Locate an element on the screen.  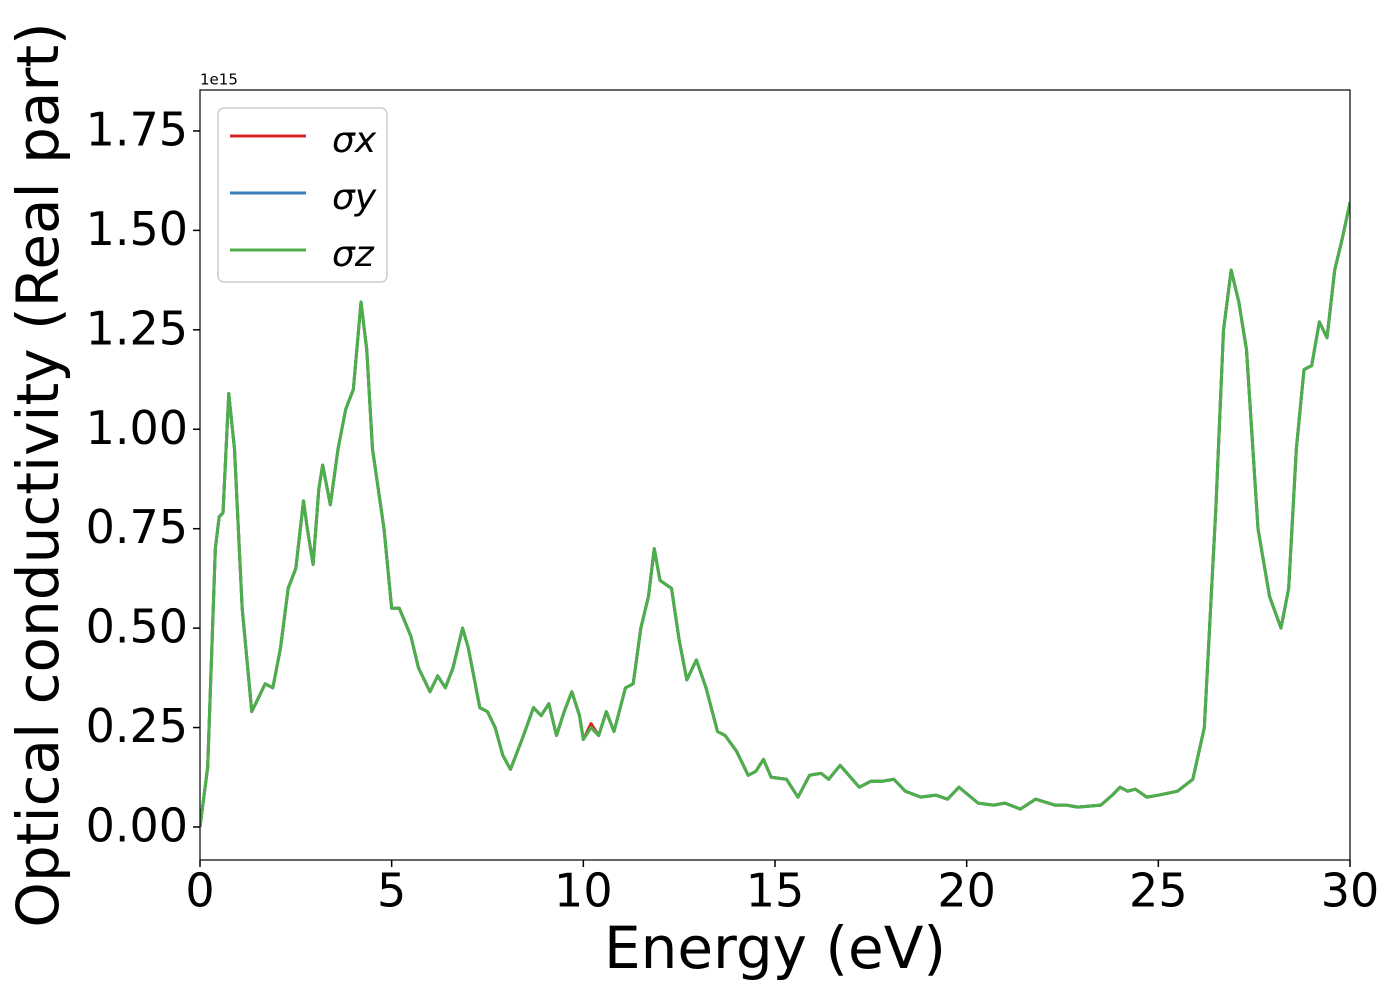
y-tick-label: 1.75 is located at coordinates (137, 129).